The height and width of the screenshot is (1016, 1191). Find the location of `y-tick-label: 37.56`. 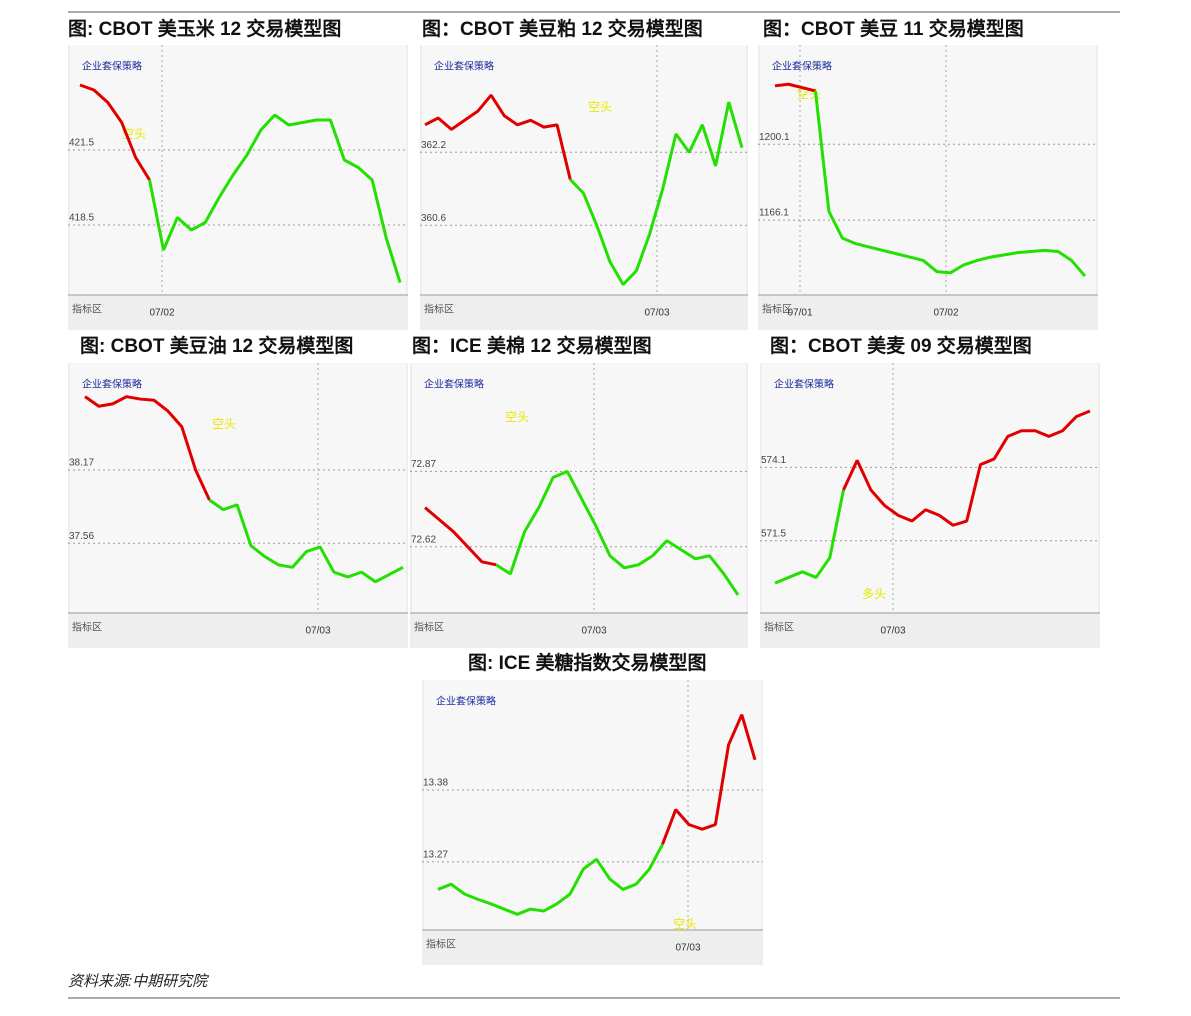

y-tick-label: 37.56 is located at coordinates (81, 536).